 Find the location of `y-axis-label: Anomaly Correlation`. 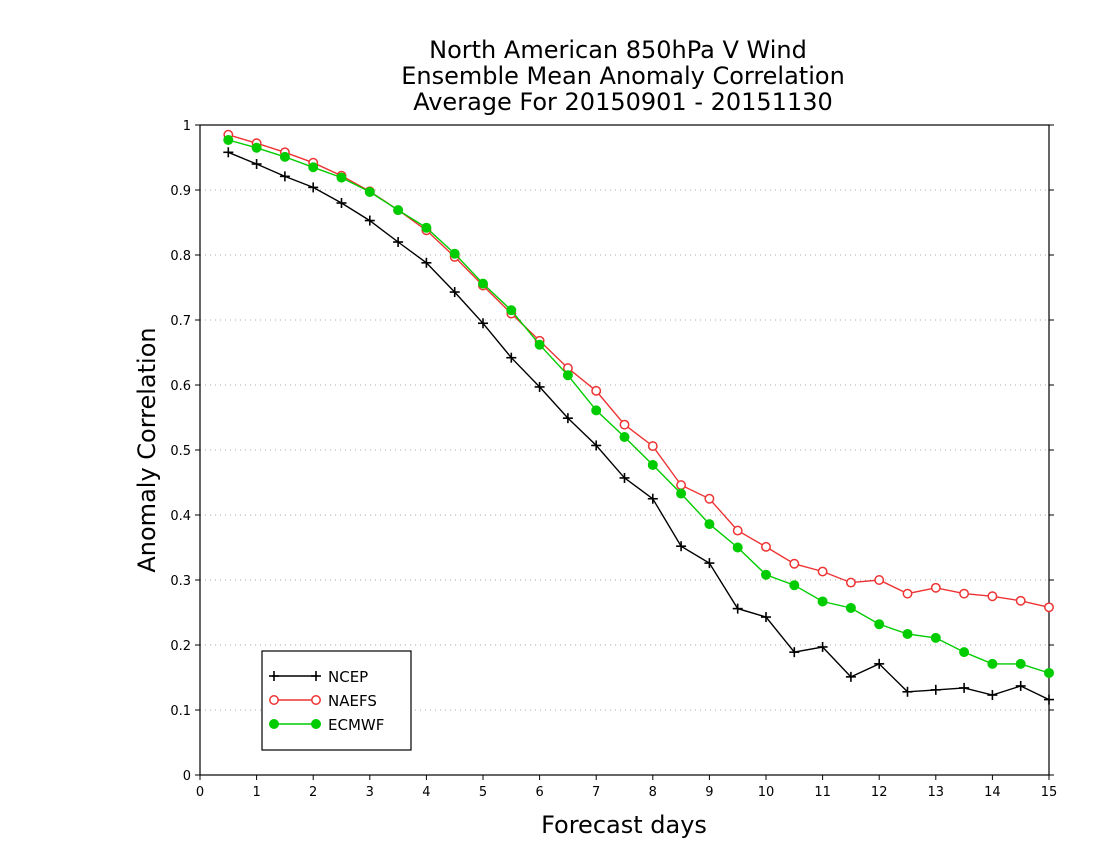

y-axis-label: Anomaly Correlation is located at coordinates (147, 449).